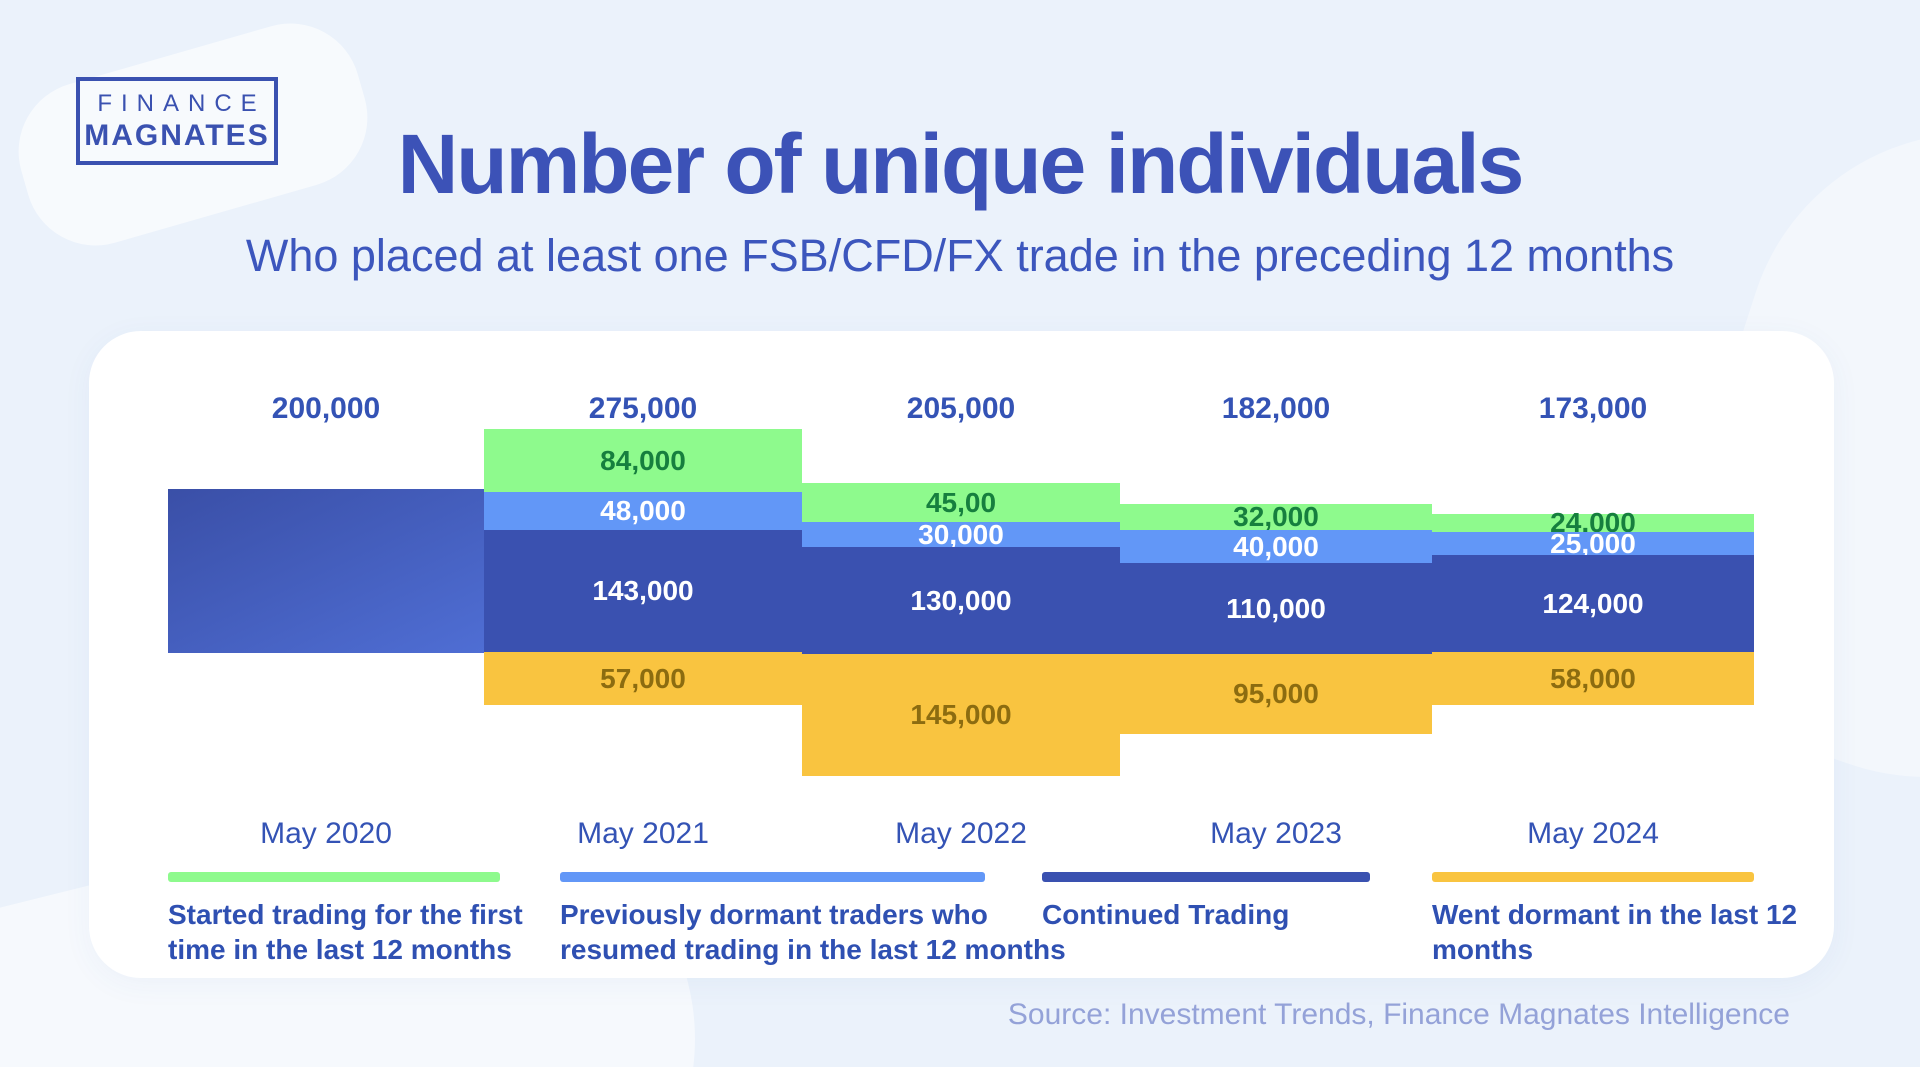  I want to click on segment-value-label: 130,000, so click(961, 600).